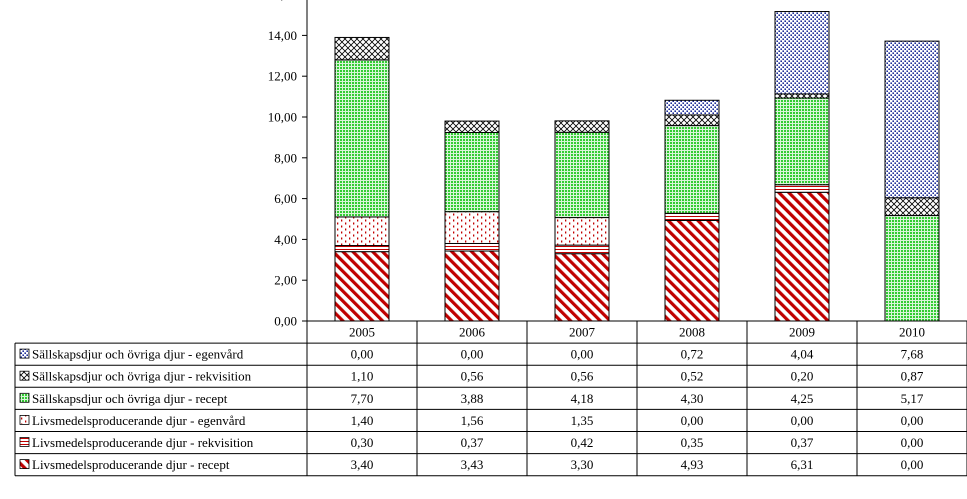  What do you see at coordinates (285, 321) in the screenshot?
I see `y-tick-label: 0,00` at bounding box center [285, 321].